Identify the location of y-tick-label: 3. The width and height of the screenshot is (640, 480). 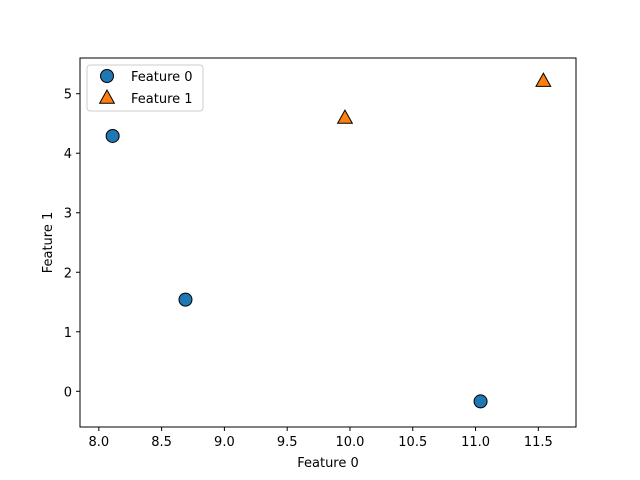
(68, 214).